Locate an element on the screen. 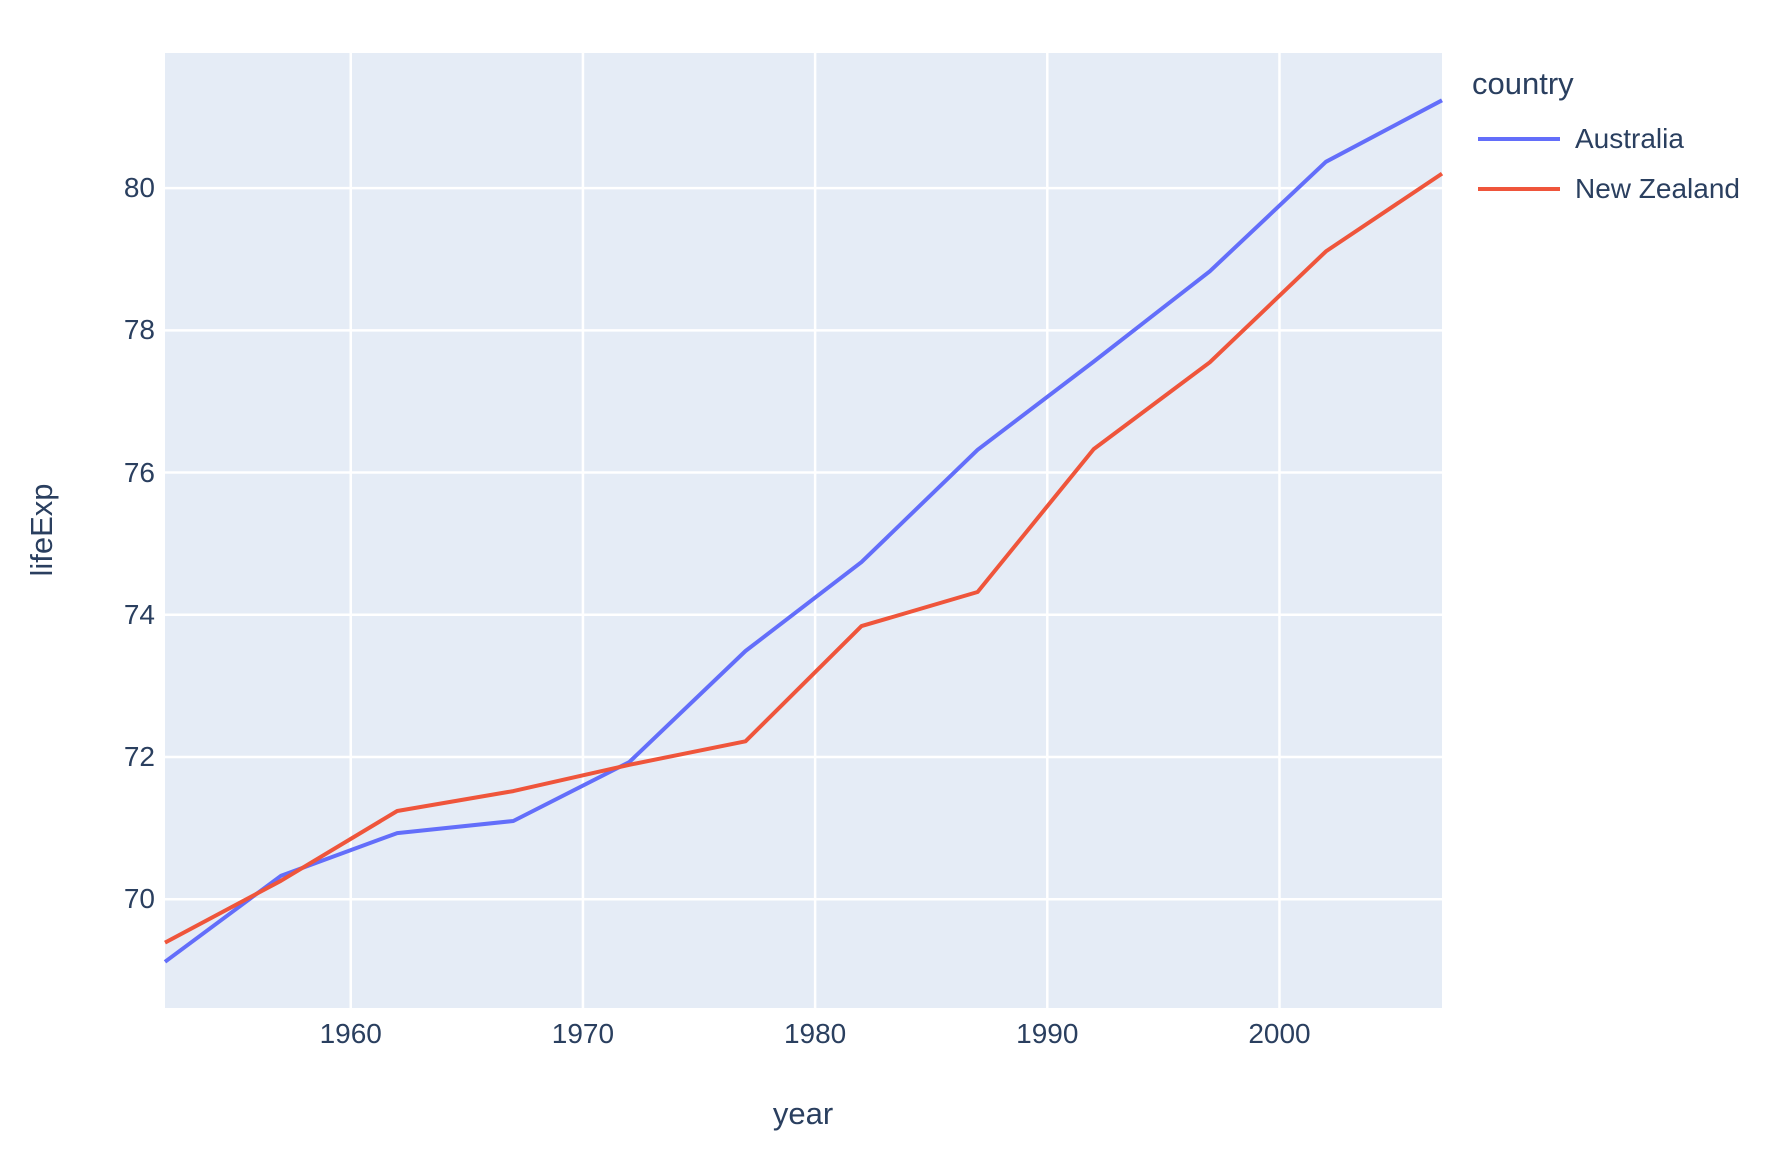  y-axis-title: lifeExp is located at coordinates (41, 530).